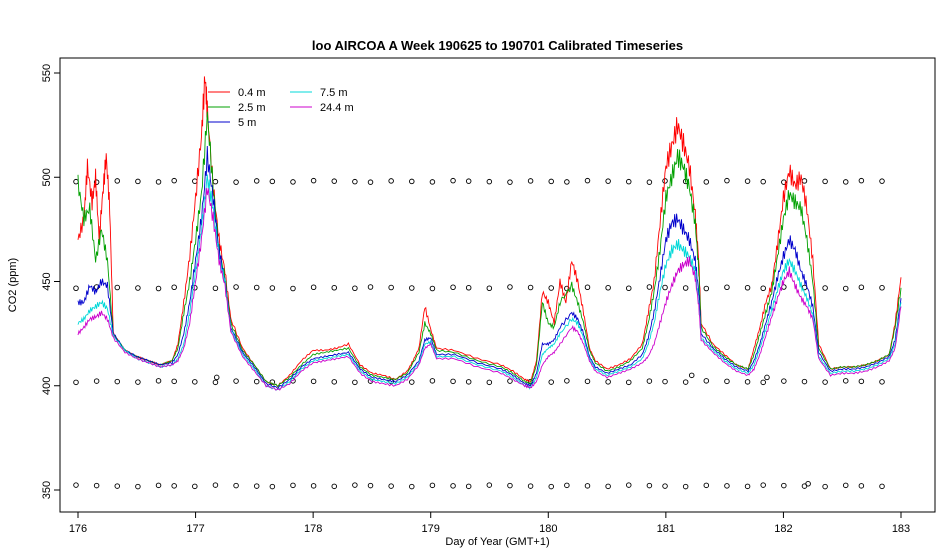 The width and height of the screenshot is (950, 550). What do you see at coordinates (337, 108) in the screenshot?
I see `legend-label: 24.4 m` at bounding box center [337, 108].